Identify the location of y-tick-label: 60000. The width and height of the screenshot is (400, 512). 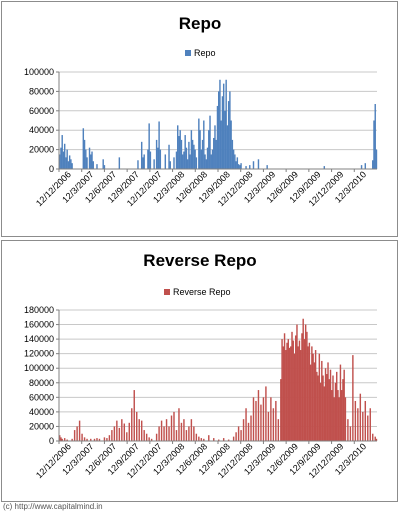
(41, 111).